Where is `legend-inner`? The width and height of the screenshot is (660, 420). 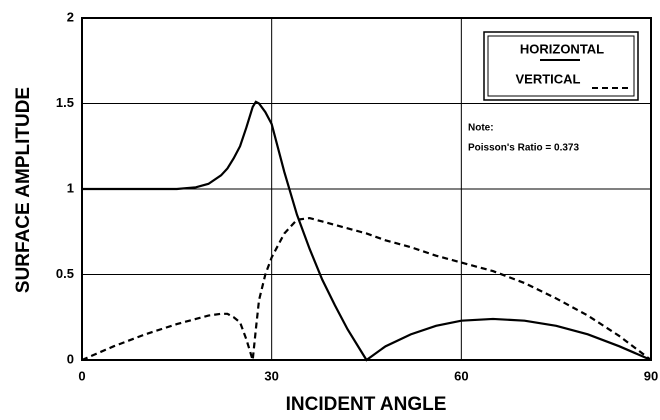
legend-inner is located at coordinates (561, 66).